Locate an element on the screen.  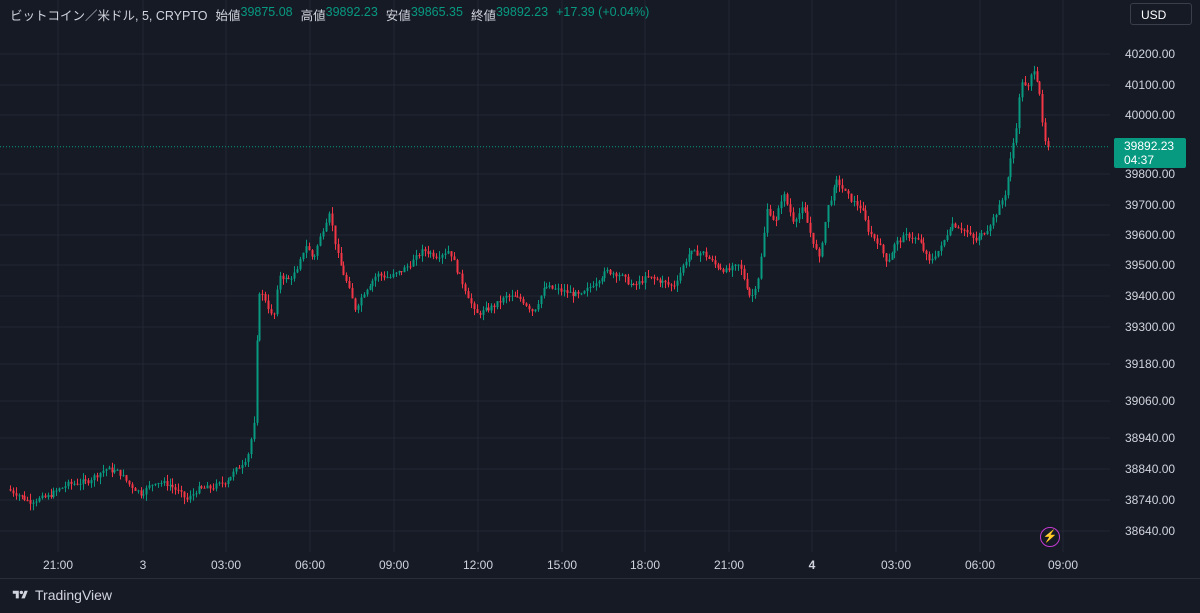
symbol-title: ビットコイン／米ドル, 5, CRYPTO is located at coordinates (109, 16).